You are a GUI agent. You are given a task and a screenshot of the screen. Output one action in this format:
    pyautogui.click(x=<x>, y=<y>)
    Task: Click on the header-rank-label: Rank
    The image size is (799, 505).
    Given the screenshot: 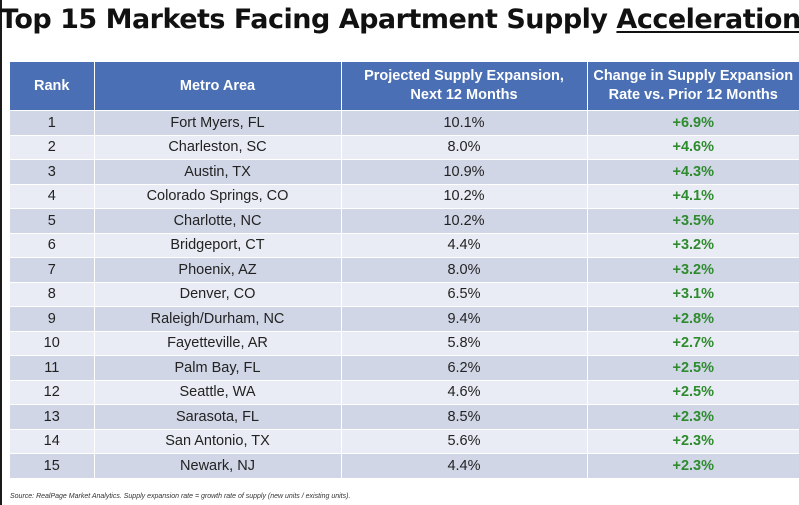 What is the action you would take?
    pyautogui.click(x=52, y=85)
    